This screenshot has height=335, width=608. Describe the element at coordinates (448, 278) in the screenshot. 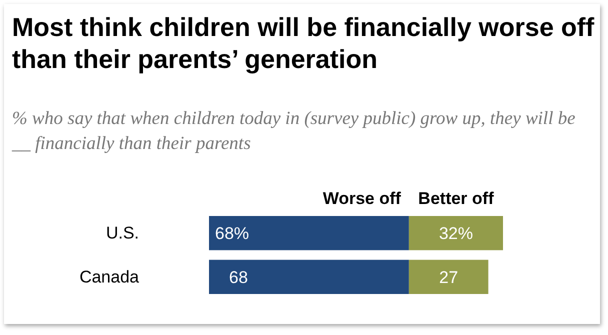

I see `data-label: 27` at that location.